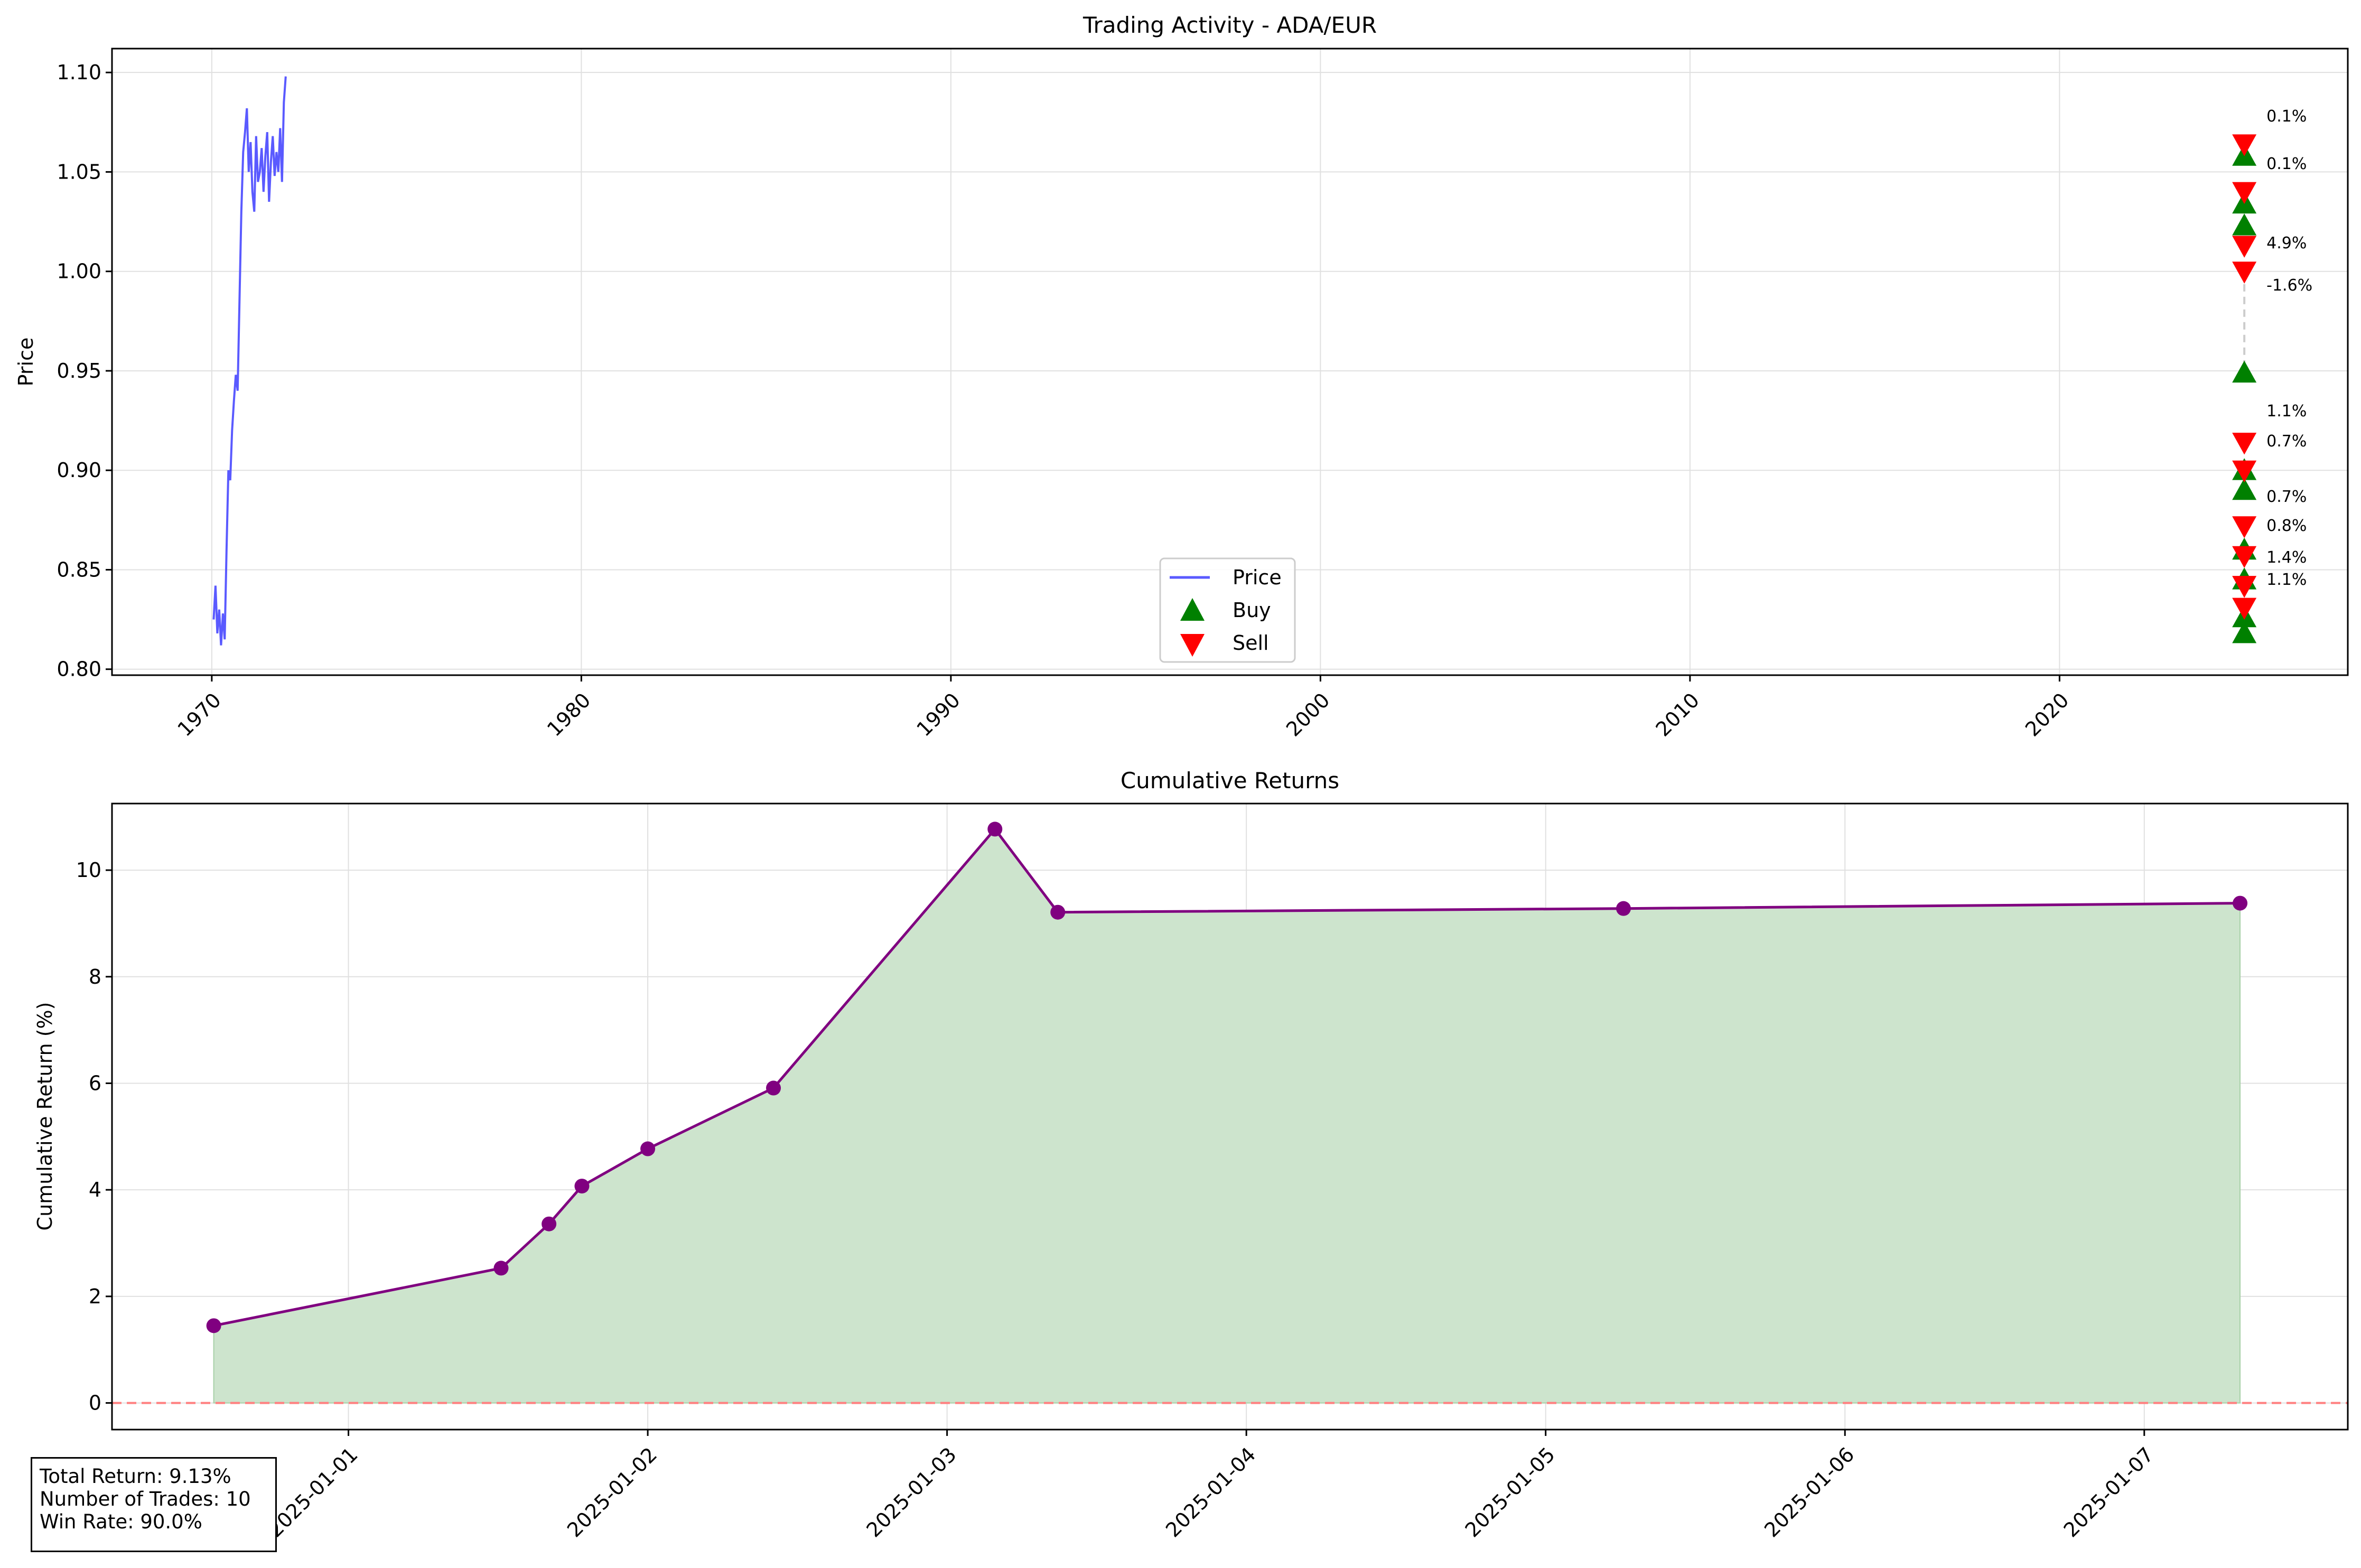 This screenshot has width=2361, height=1568. I want to click on y-tick-label: 4, so click(95, 1189).